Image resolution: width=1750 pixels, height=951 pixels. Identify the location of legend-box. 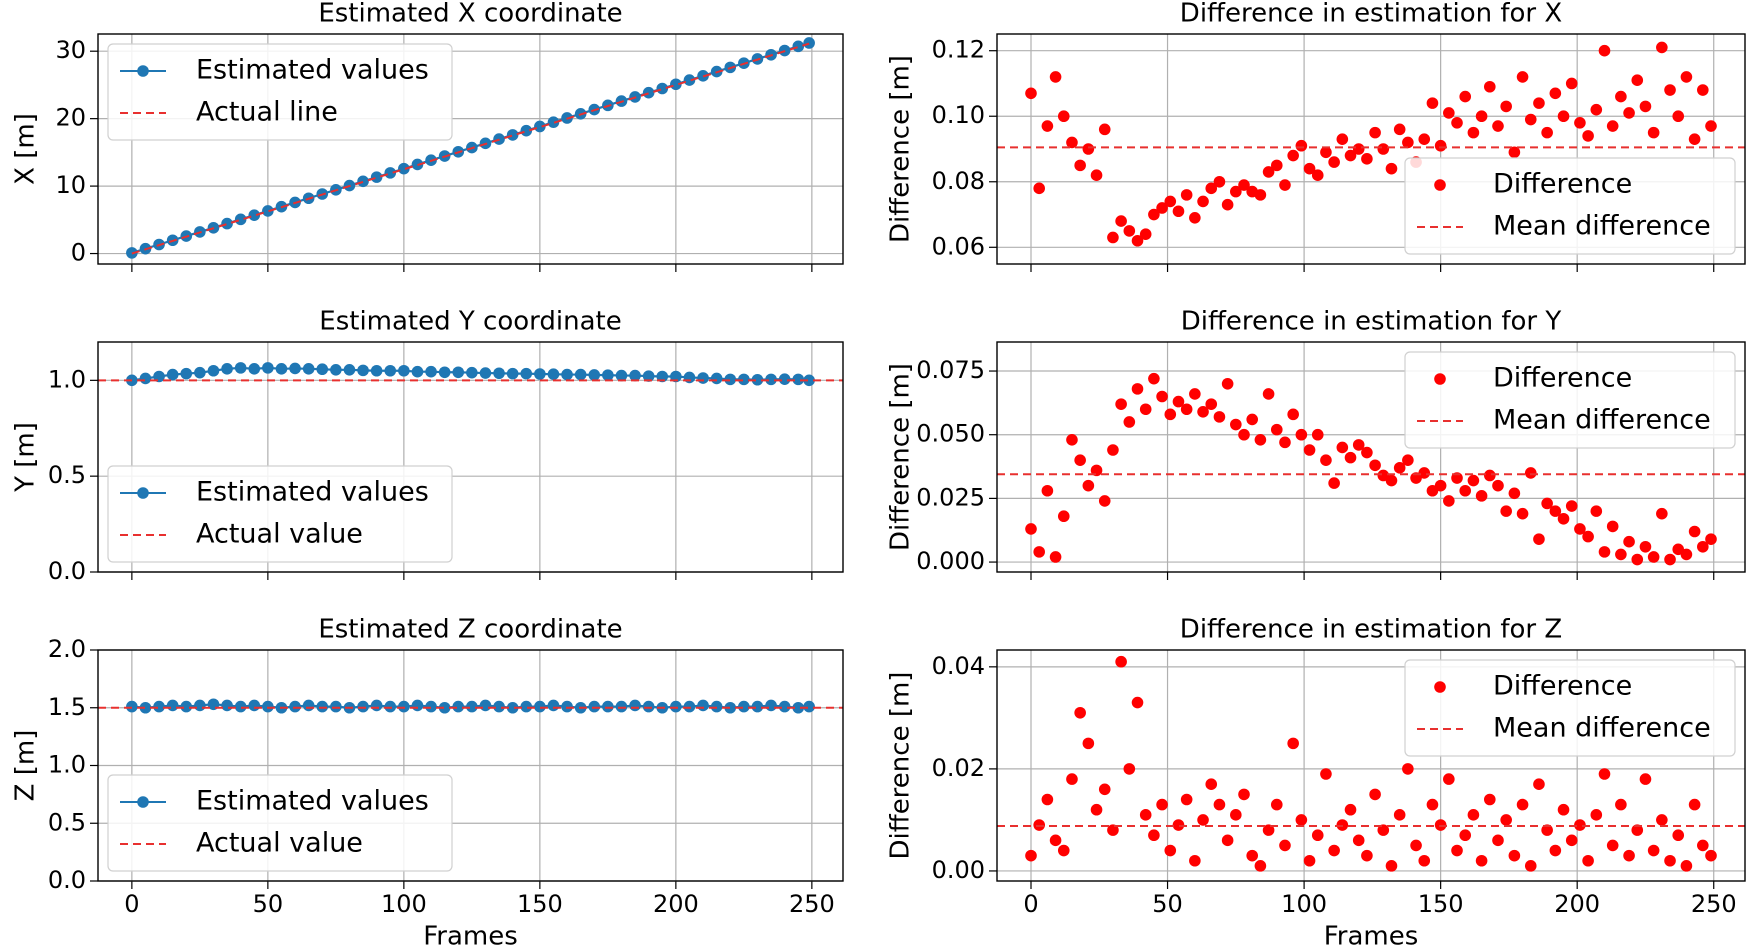
(280, 823).